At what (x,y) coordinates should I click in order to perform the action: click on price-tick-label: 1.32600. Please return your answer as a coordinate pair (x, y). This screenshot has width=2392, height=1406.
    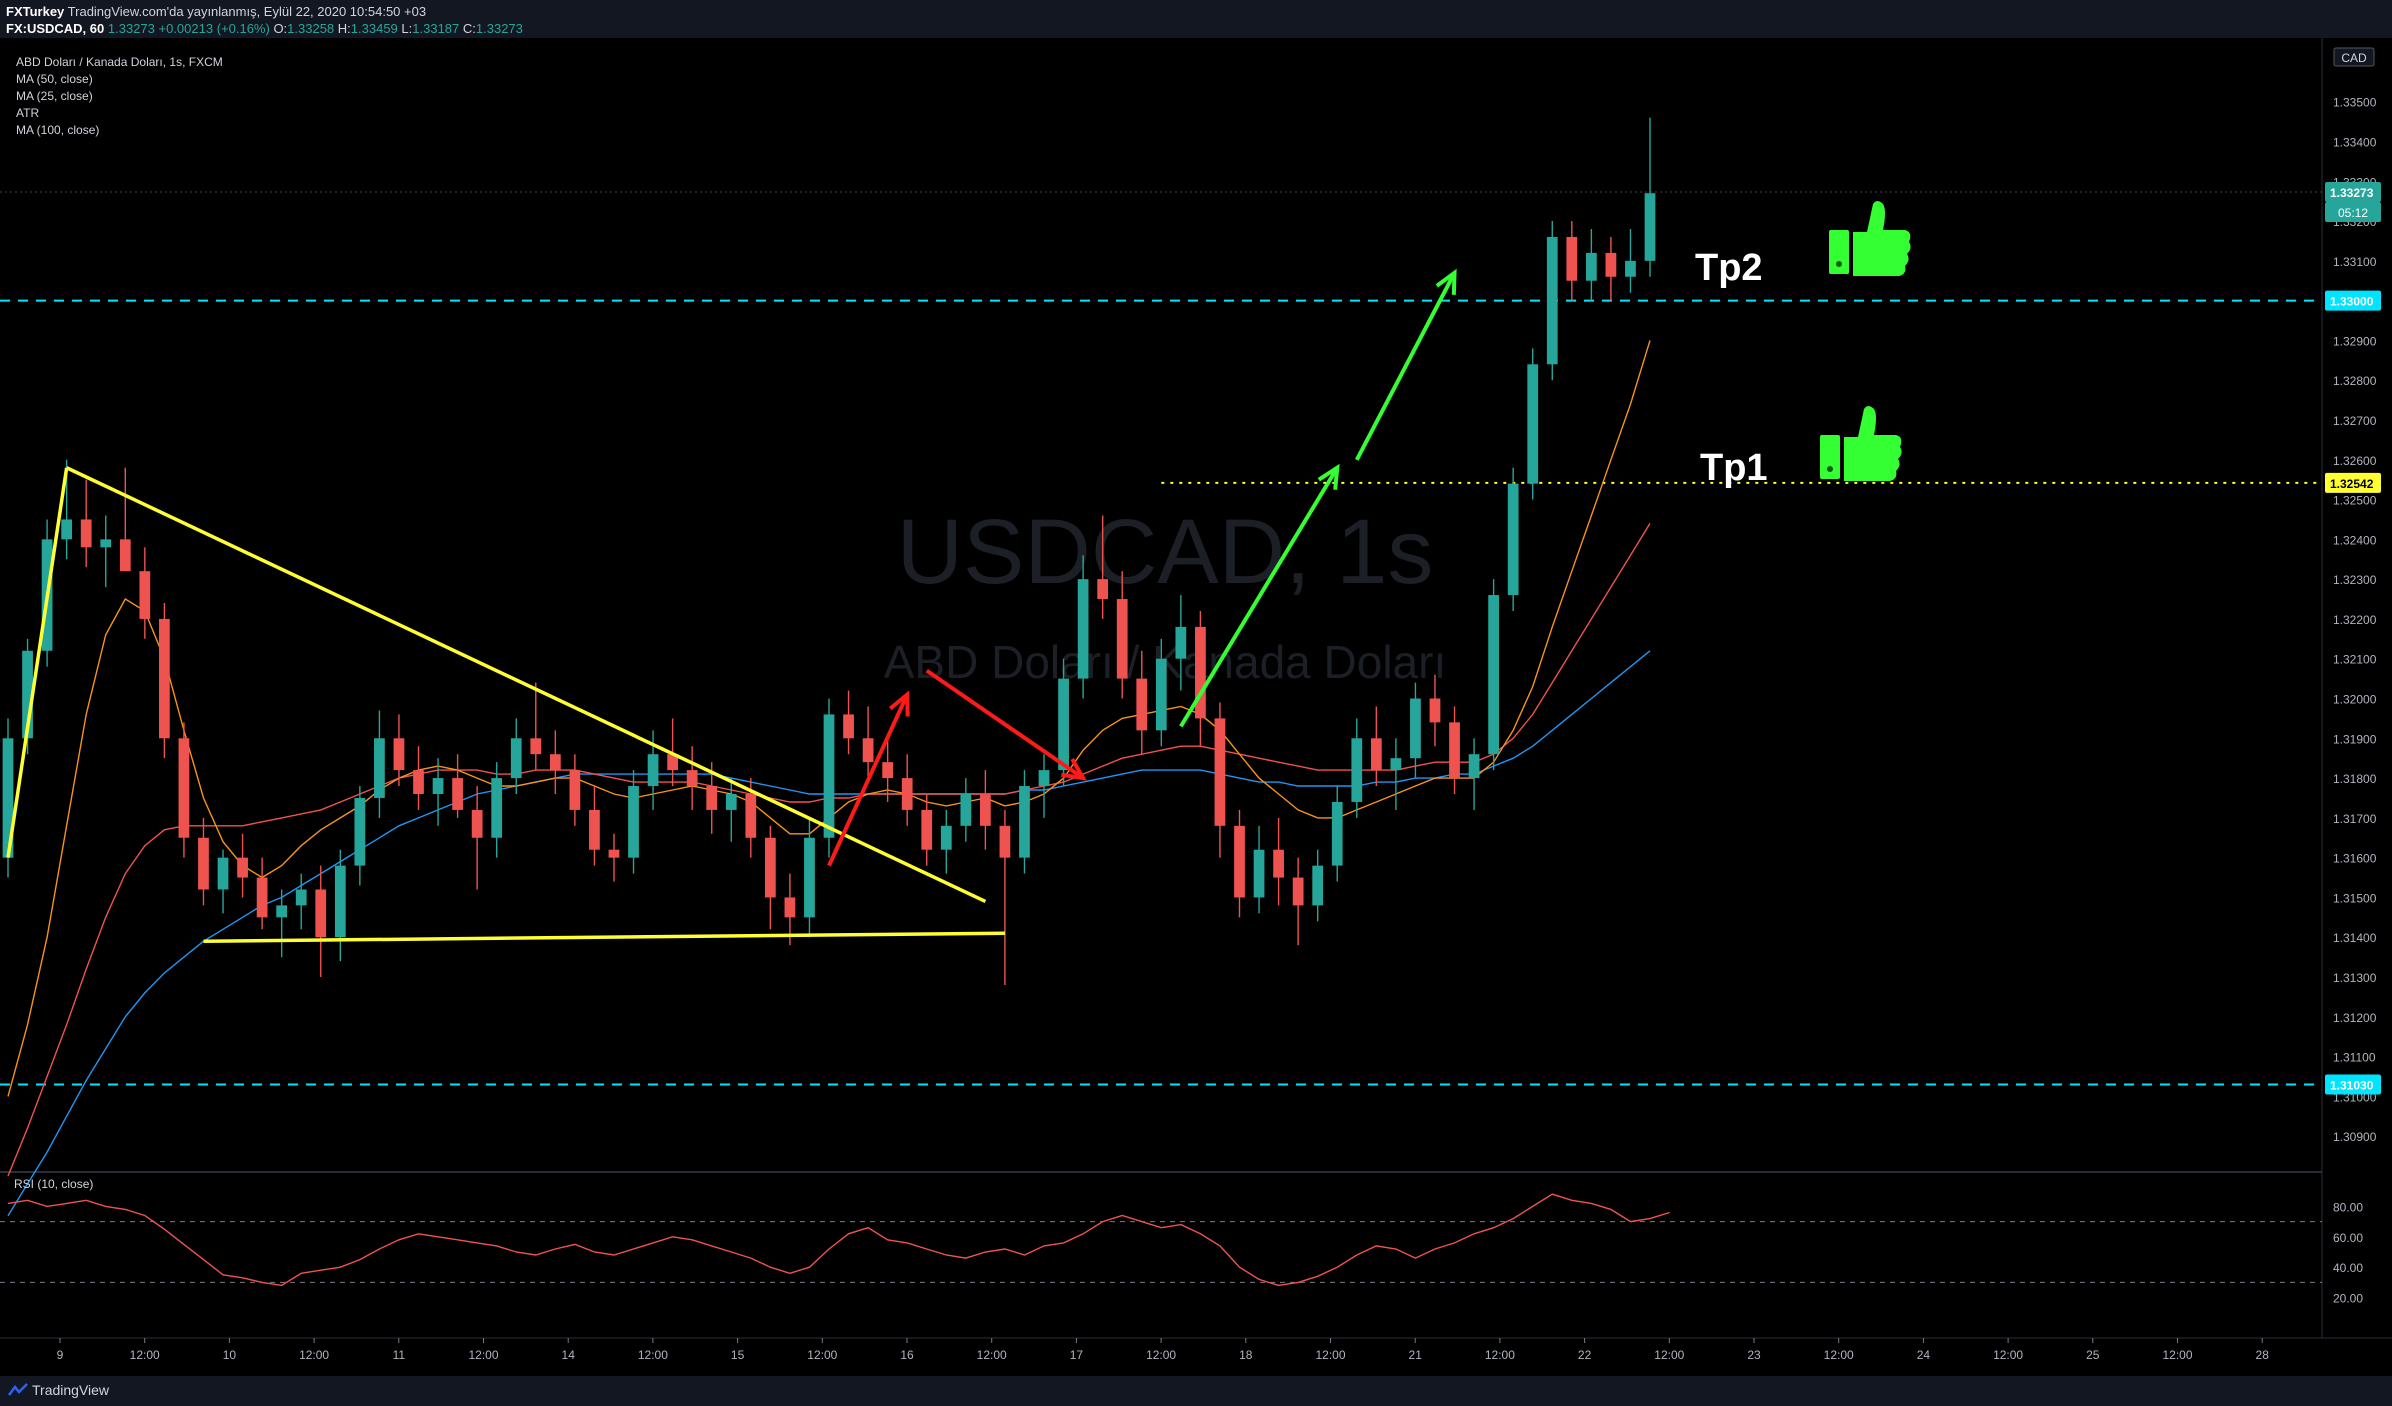
    Looking at the image, I should click on (2355, 461).